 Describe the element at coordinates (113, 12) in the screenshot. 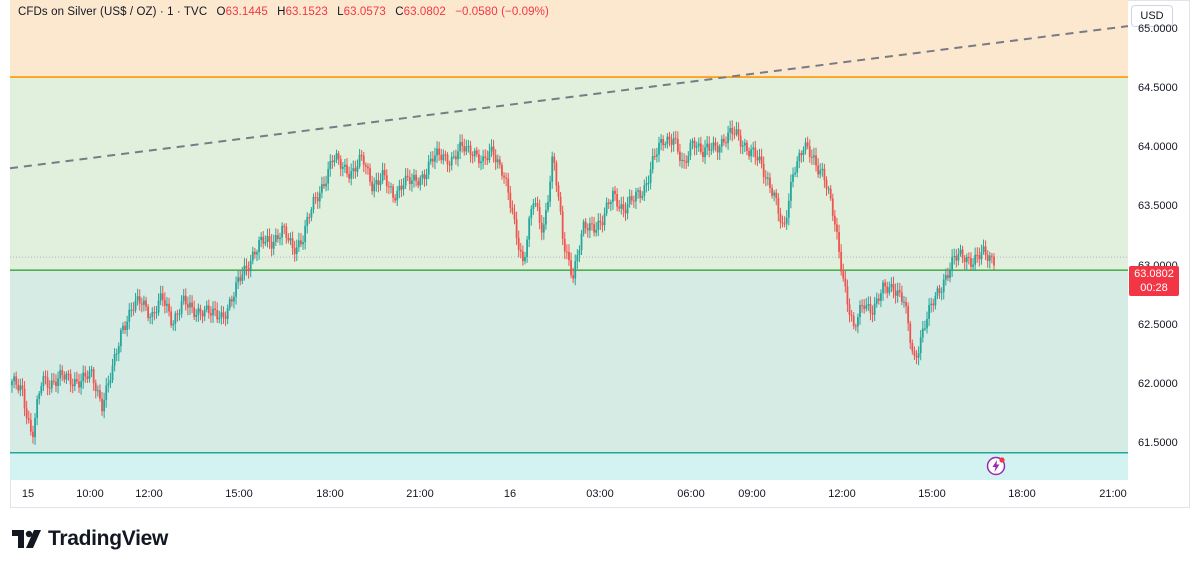

I see `symbol-title: CFDs on Silver (US$ / OZ) · 1 · TVC` at that location.